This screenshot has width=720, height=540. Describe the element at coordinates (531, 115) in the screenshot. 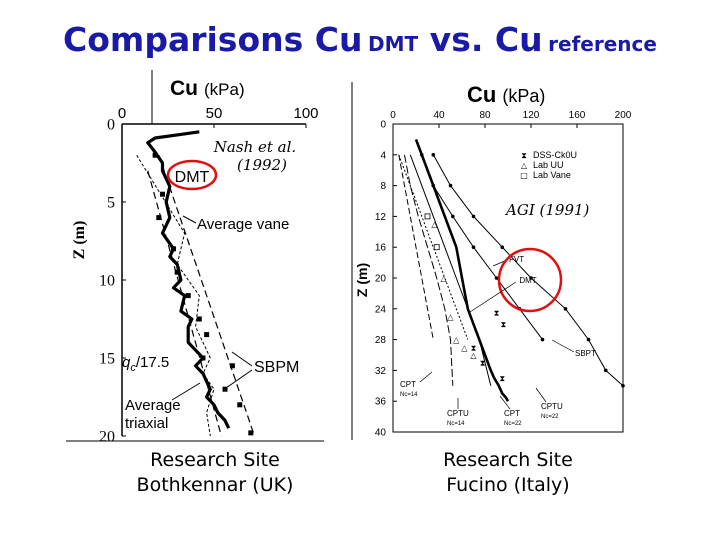

I see `x-tick-label: 120` at that location.